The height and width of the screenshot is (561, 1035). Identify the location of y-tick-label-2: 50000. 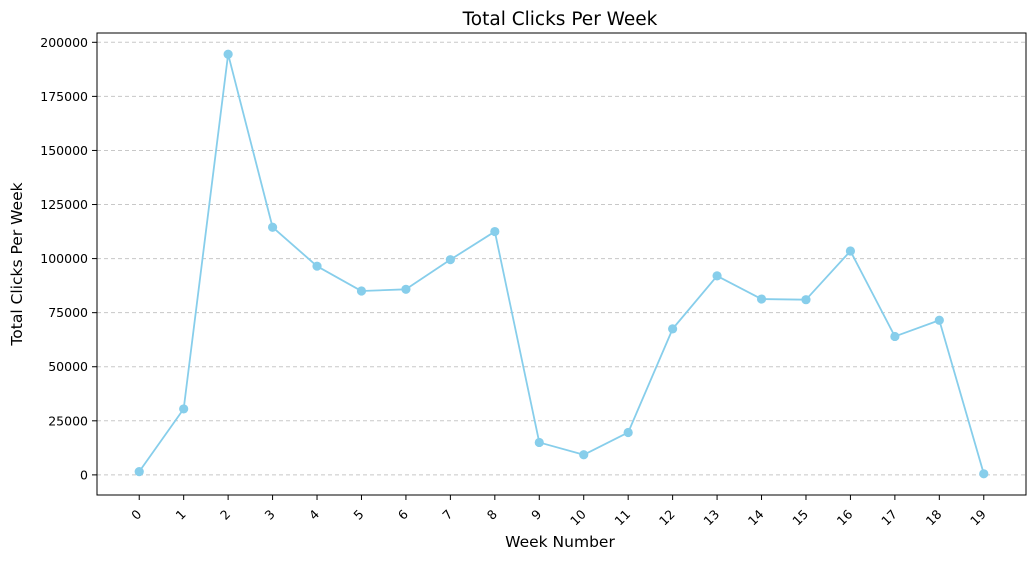
(68, 366).